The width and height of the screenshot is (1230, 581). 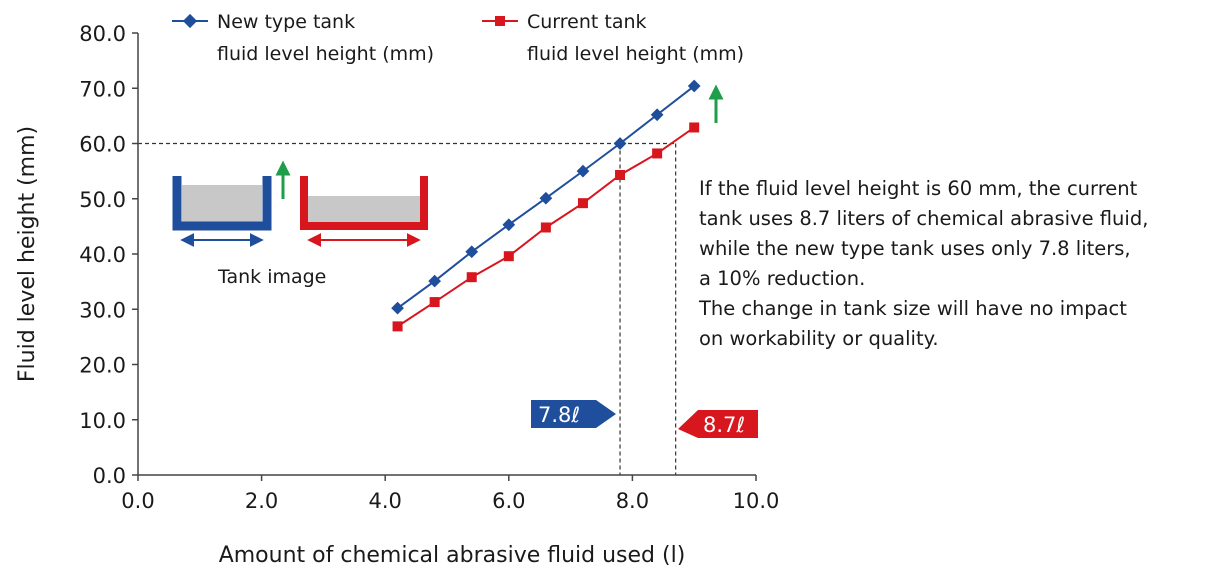 What do you see at coordinates (500, 21) in the screenshot?
I see `legend-current-marker` at bounding box center [500, 21].